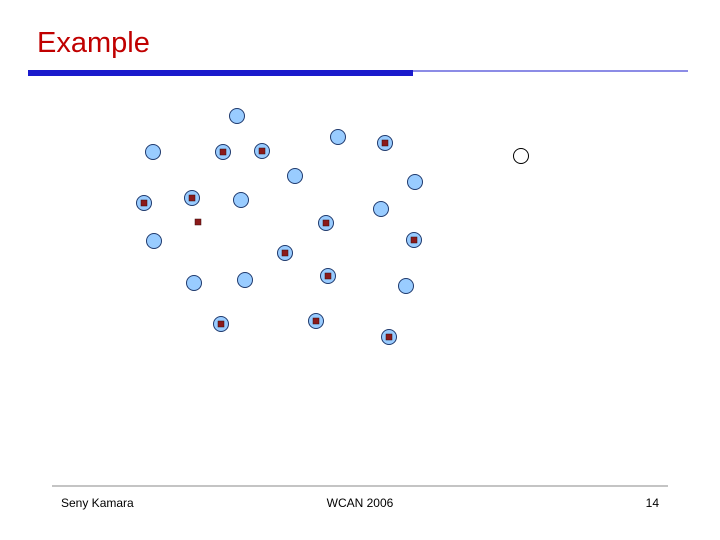 The height and width of the screenshot is (540, 720). Describe the element at coordinates (360, 503) in the screenshot. I see `footer-event: WCAN 2006` at that location.